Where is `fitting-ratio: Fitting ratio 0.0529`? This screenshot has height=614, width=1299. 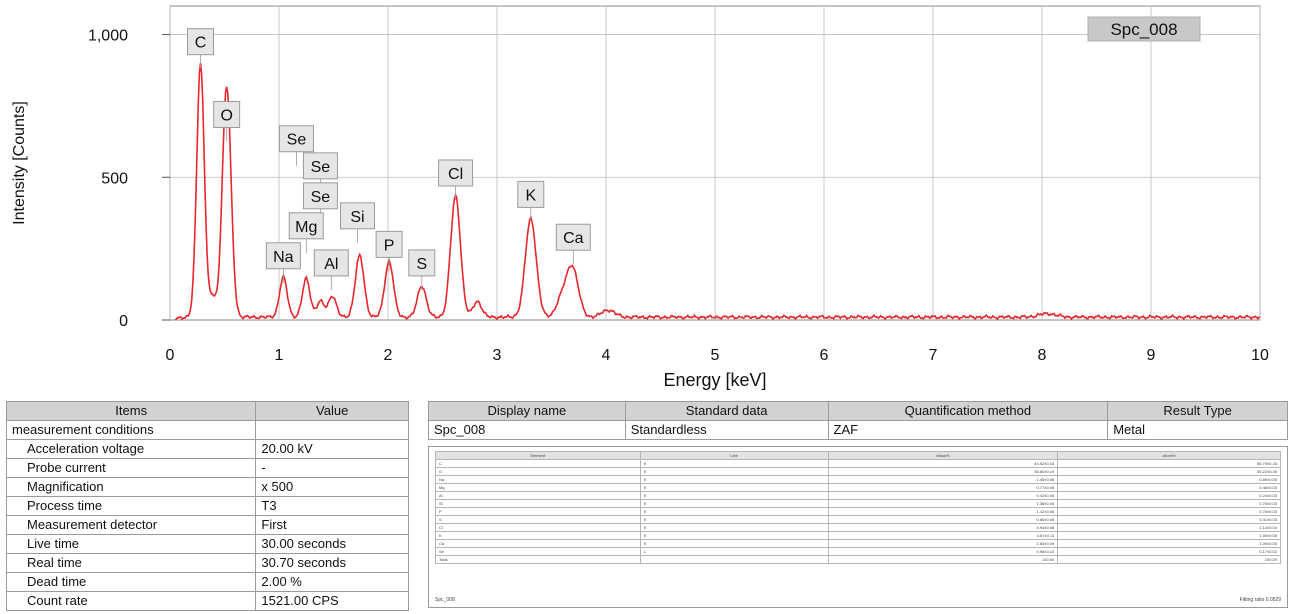
fitting-ratio: Fitting ratio 0.0529 is located at coordinates (1260, 600).